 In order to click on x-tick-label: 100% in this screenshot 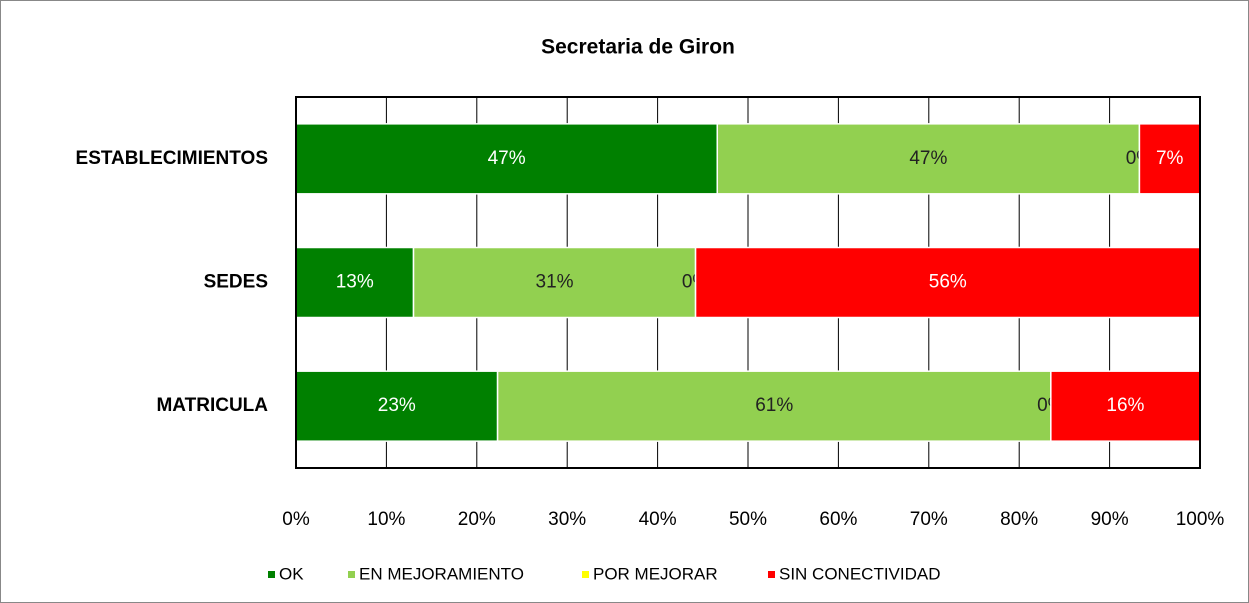, I will do `click(1200, 519)`.